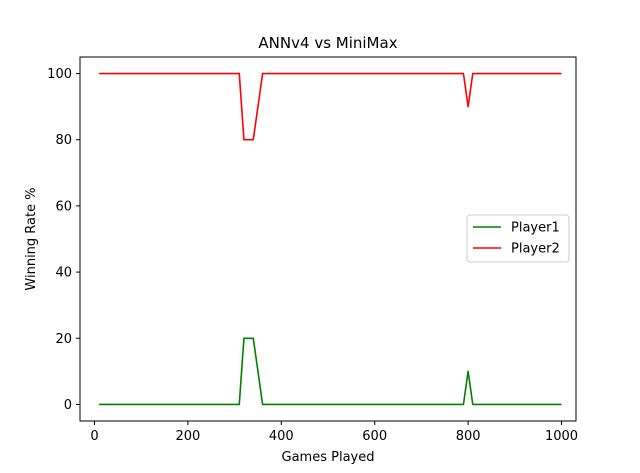  I want to click on x-tick-label: 600, so click(374, 436).